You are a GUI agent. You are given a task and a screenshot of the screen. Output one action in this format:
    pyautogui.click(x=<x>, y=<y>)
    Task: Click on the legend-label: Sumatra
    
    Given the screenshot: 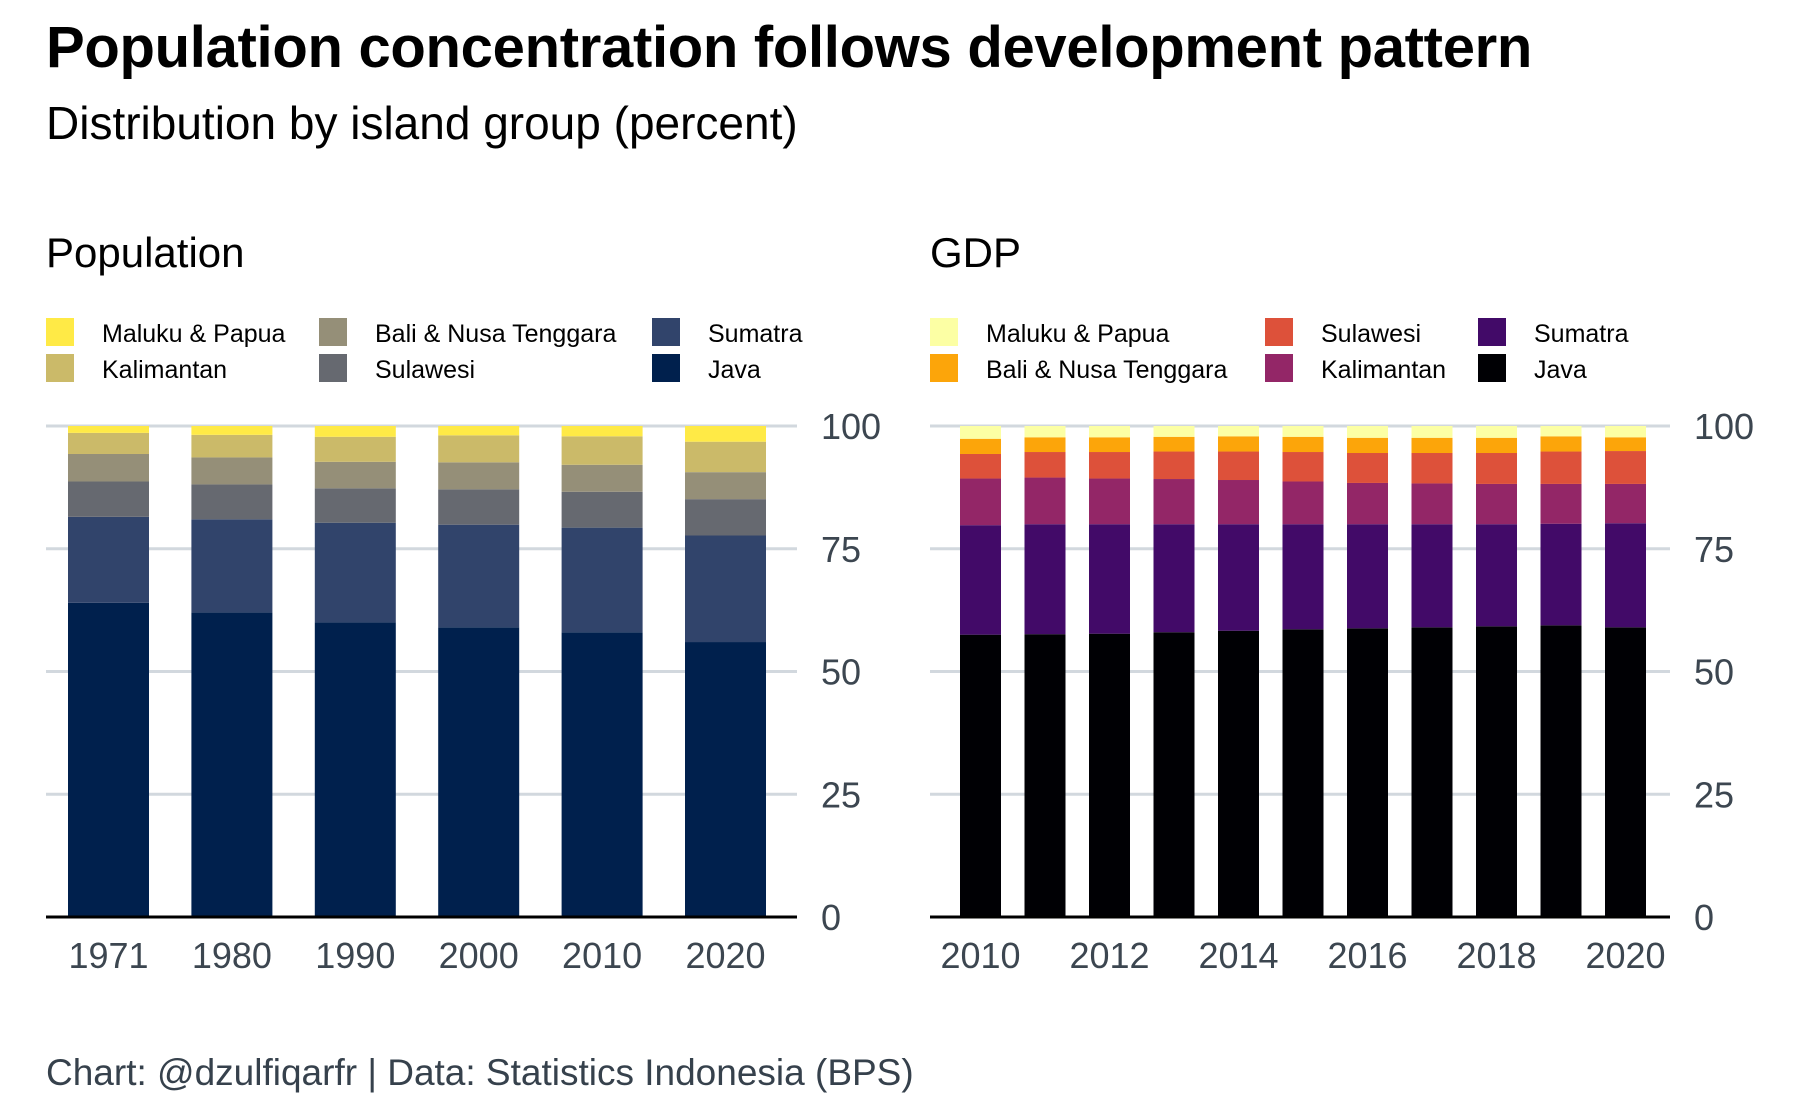 What is the action you would take?
    pyautogui.click(x=755, y=334)
    